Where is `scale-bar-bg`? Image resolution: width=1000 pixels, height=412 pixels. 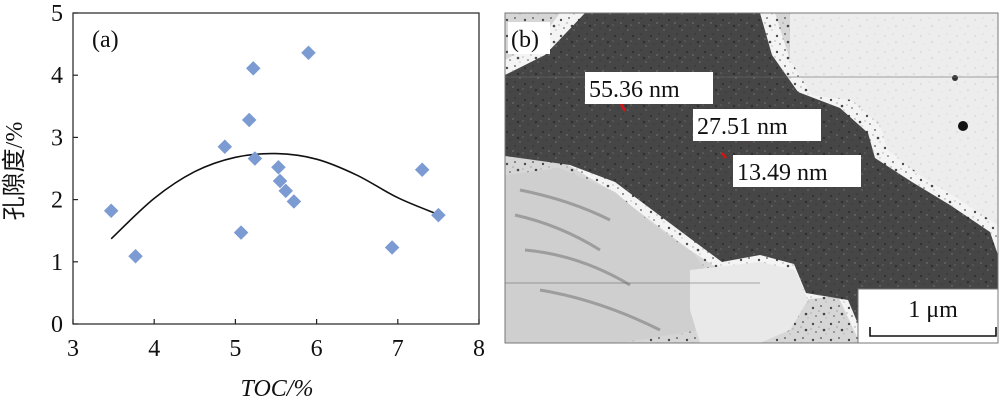
scale-bar-bg is located at coordinates (928, 316).